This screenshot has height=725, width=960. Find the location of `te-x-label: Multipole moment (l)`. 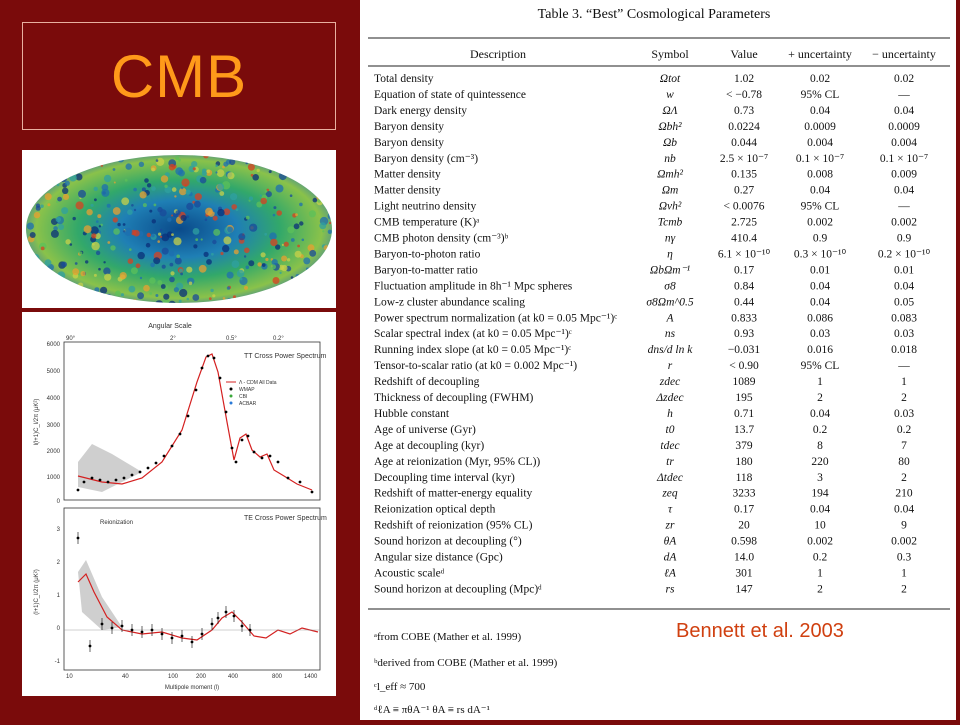

te-x-label: Multipole moment (l) is located at coordinates (192, 688).